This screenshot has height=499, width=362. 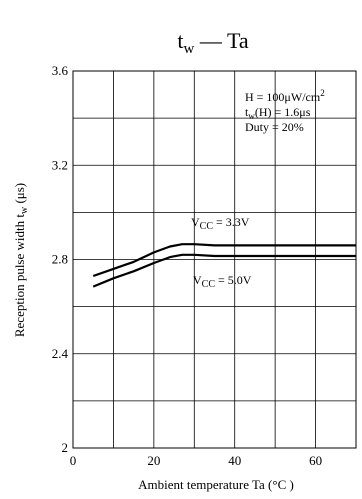 What do you see at coordinates (221, 40) in the screenshot?
I see `title-rest: — Ta` at bounding box center [221, 40].